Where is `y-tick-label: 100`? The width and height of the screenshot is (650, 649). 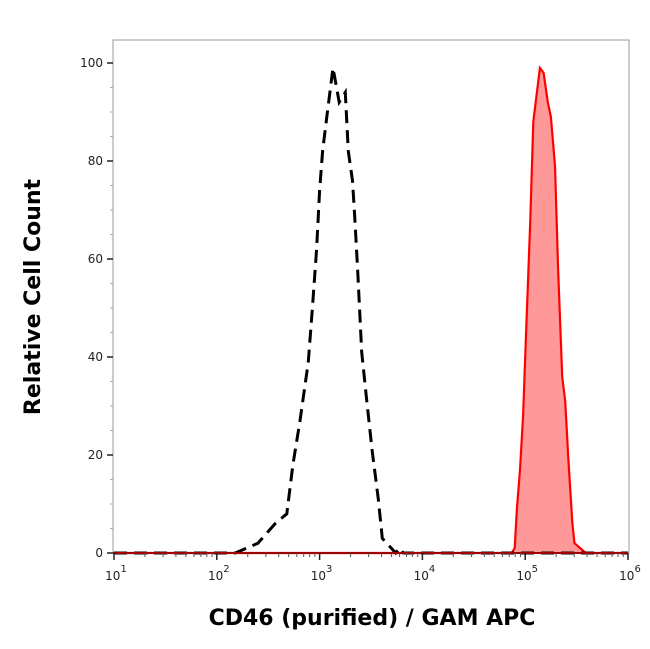 y-tick-label: 100 is located at coordinates (91, 63).